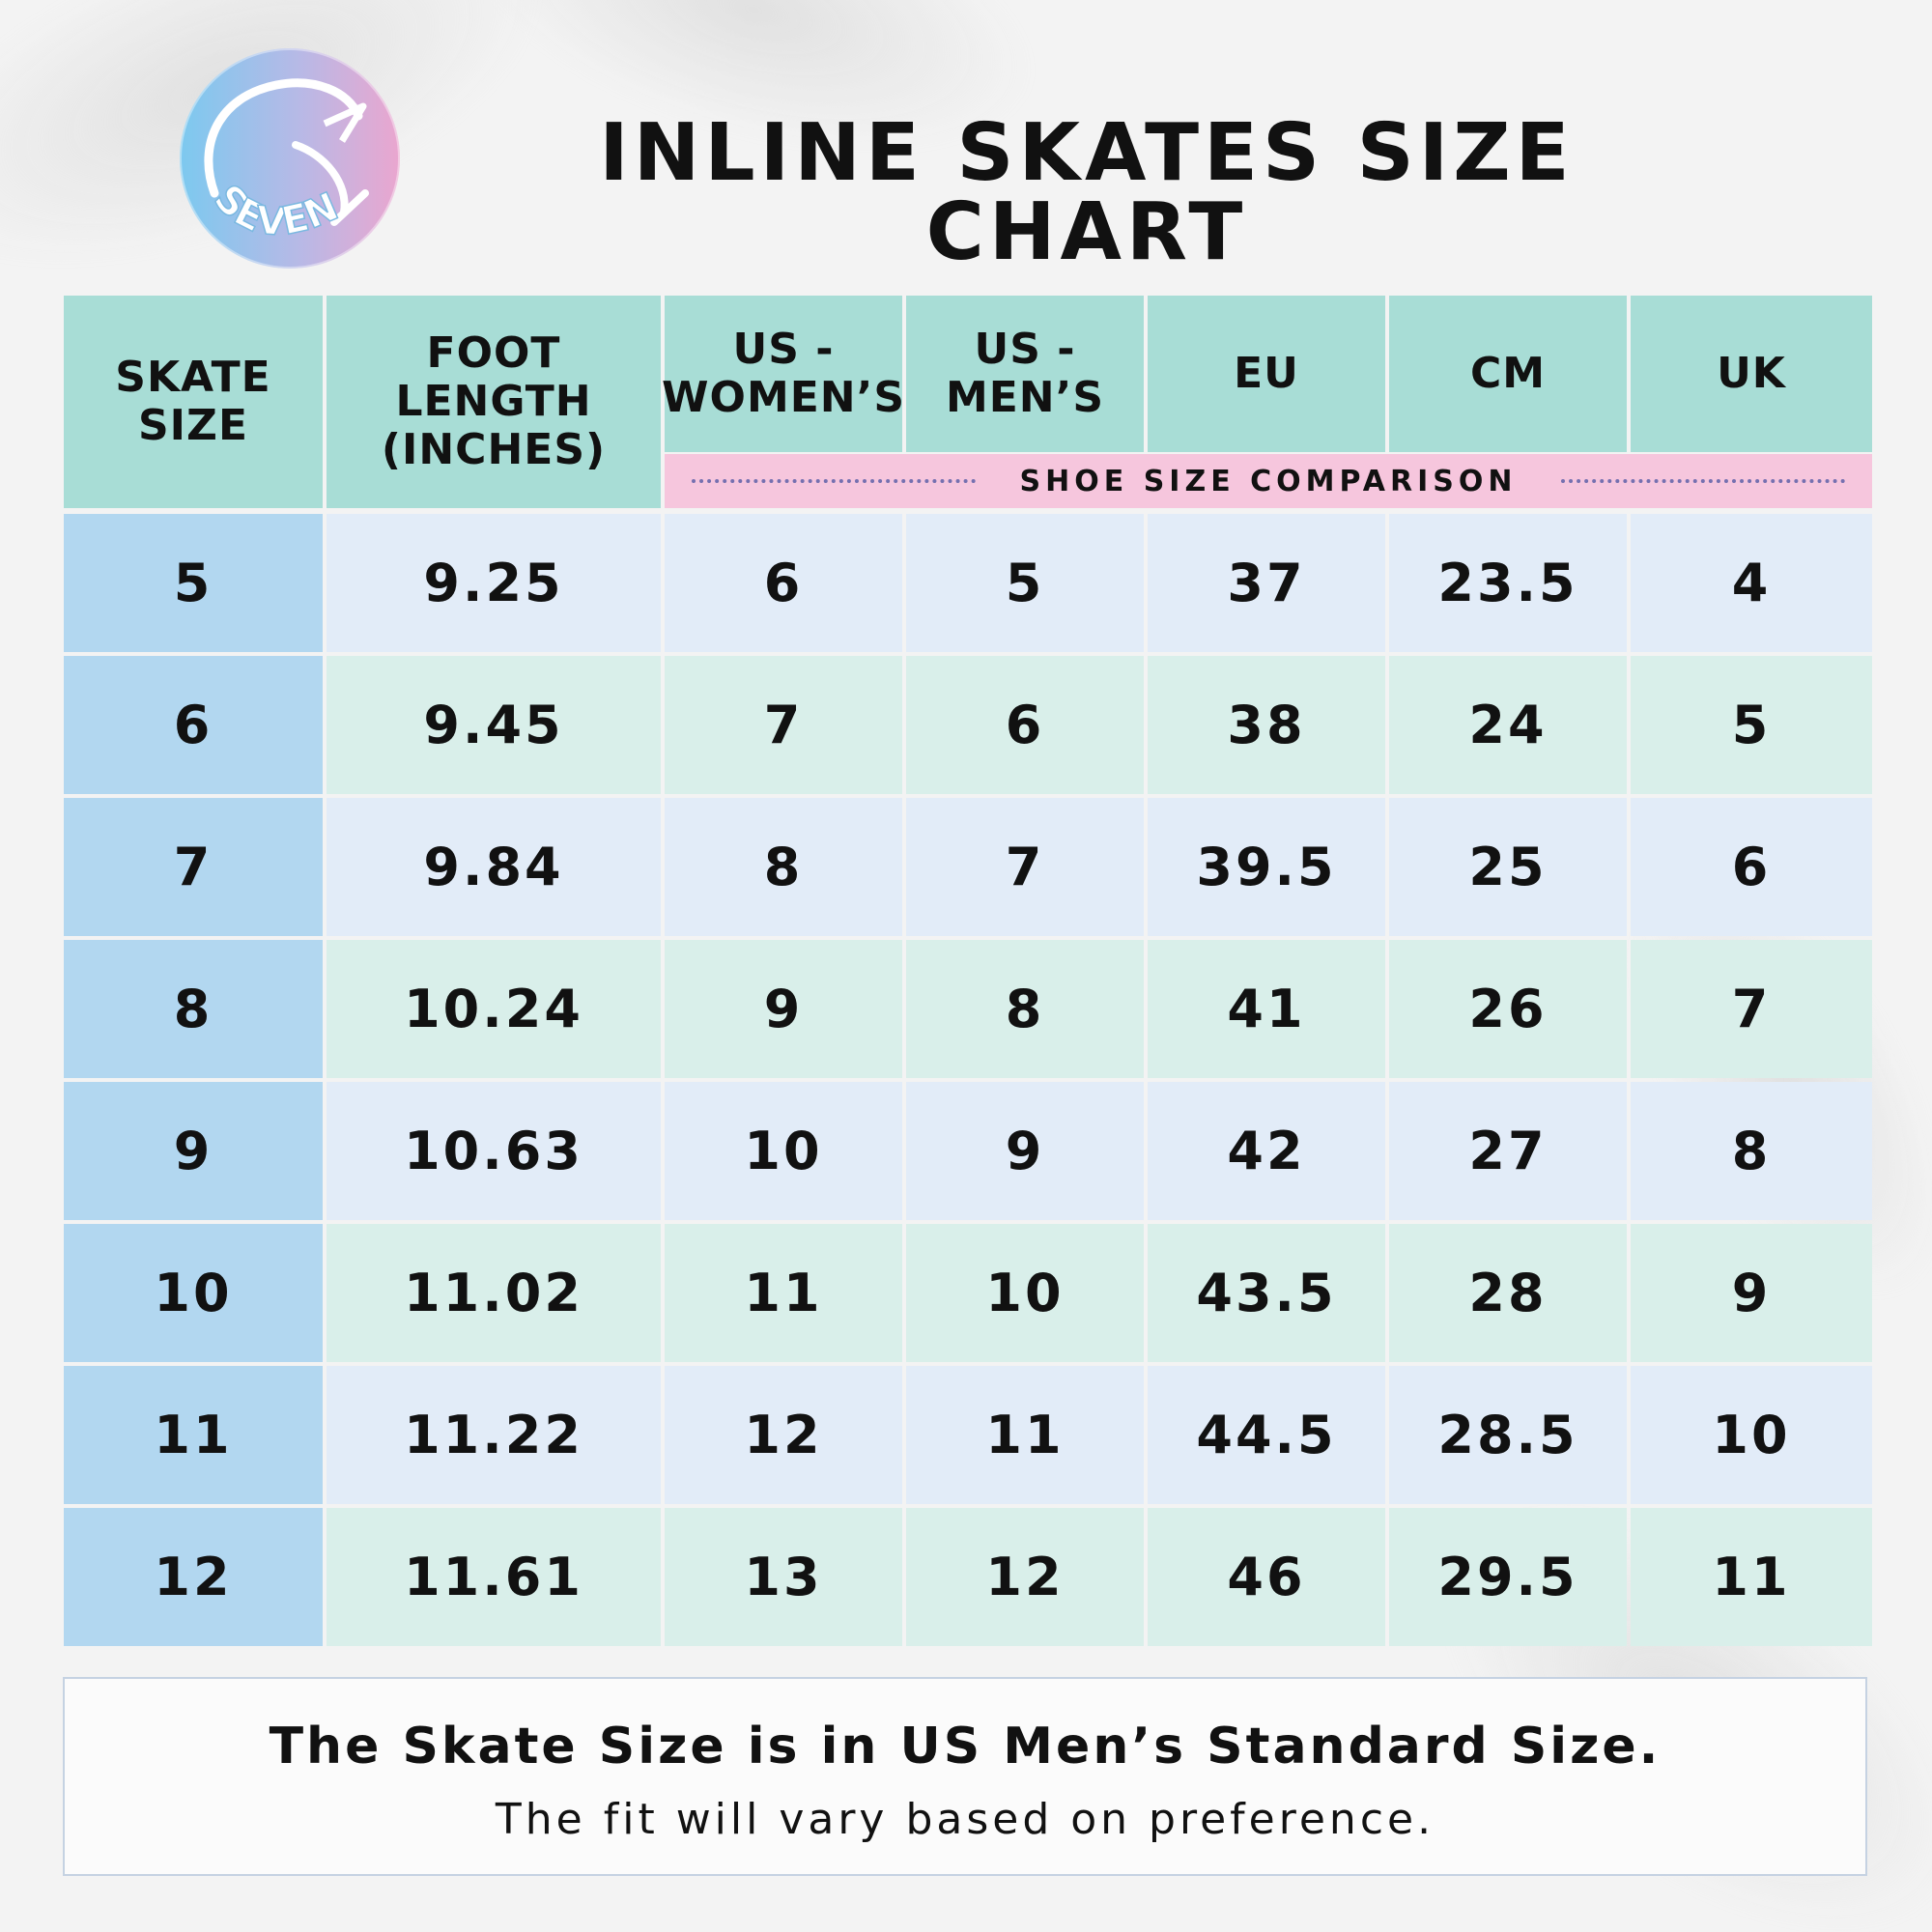 The image size is (1932, 1932). What do you see at coordinates (1751, 374) in the screenshot?
I see `header-uk: UK` at bounding box center [1751, 374].